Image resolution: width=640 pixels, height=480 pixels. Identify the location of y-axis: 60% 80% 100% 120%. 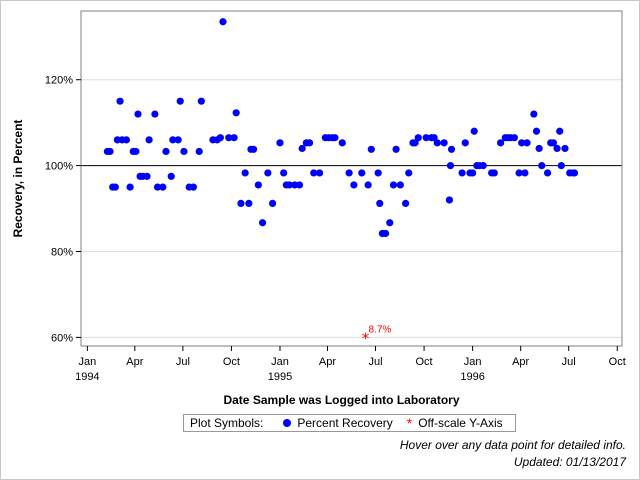
(63, 209).